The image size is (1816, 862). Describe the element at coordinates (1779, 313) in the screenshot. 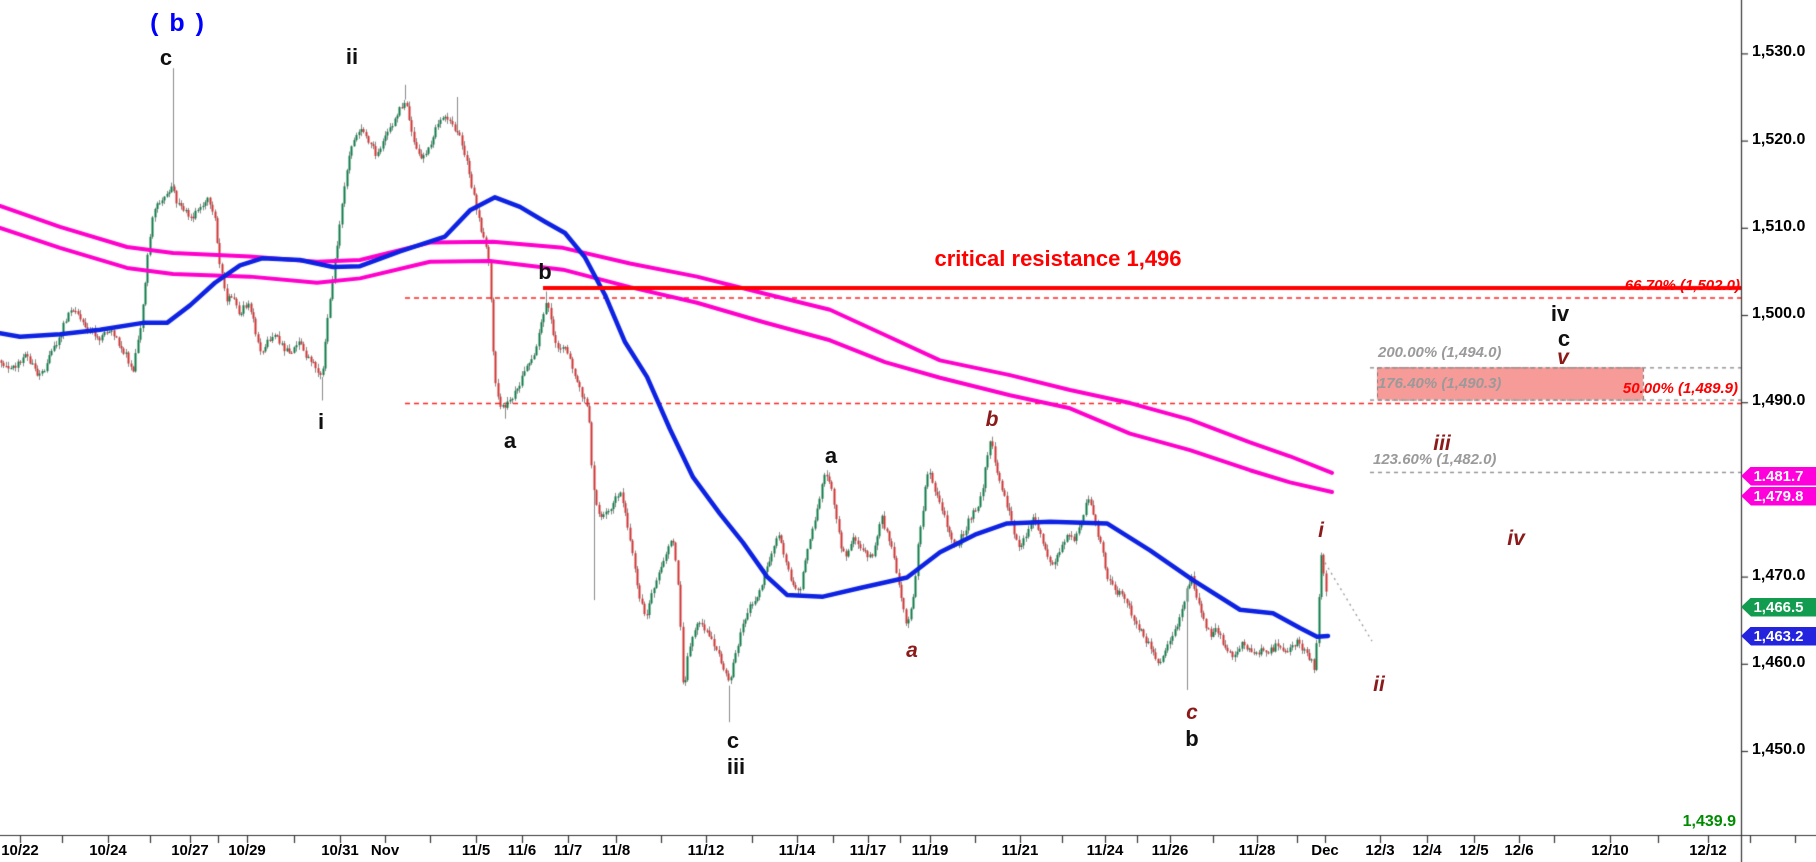

I see `price-axis-label: 1,500.0` at that location.